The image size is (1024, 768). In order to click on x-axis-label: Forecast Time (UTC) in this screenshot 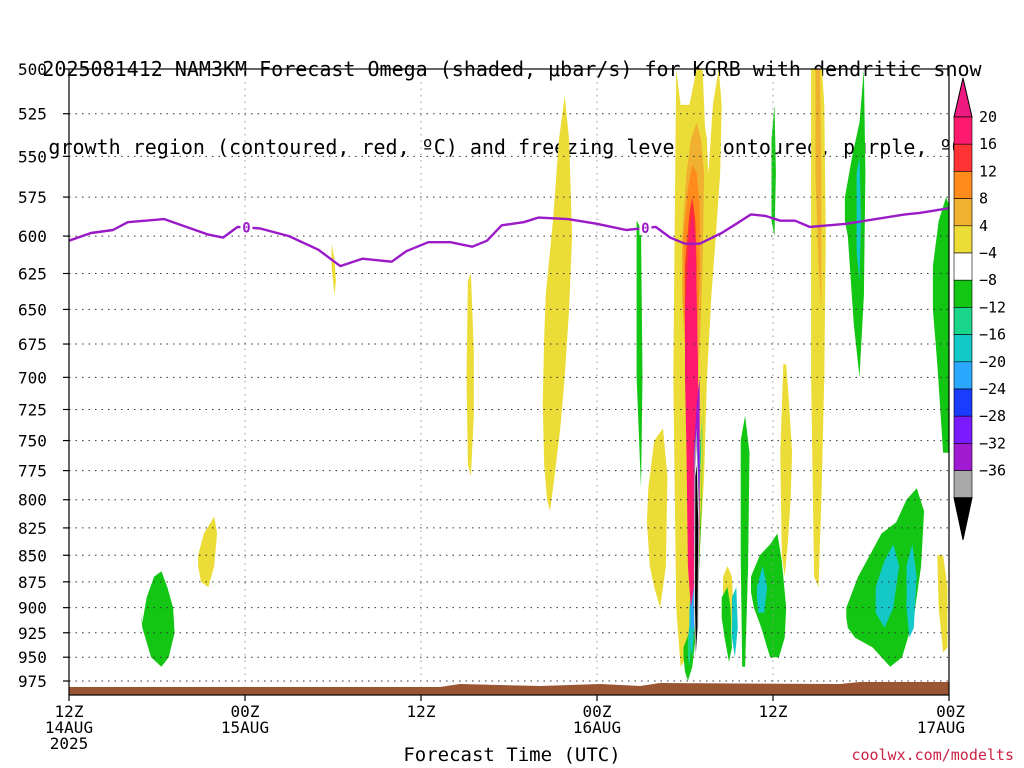, I will do `click(512, 755)`.